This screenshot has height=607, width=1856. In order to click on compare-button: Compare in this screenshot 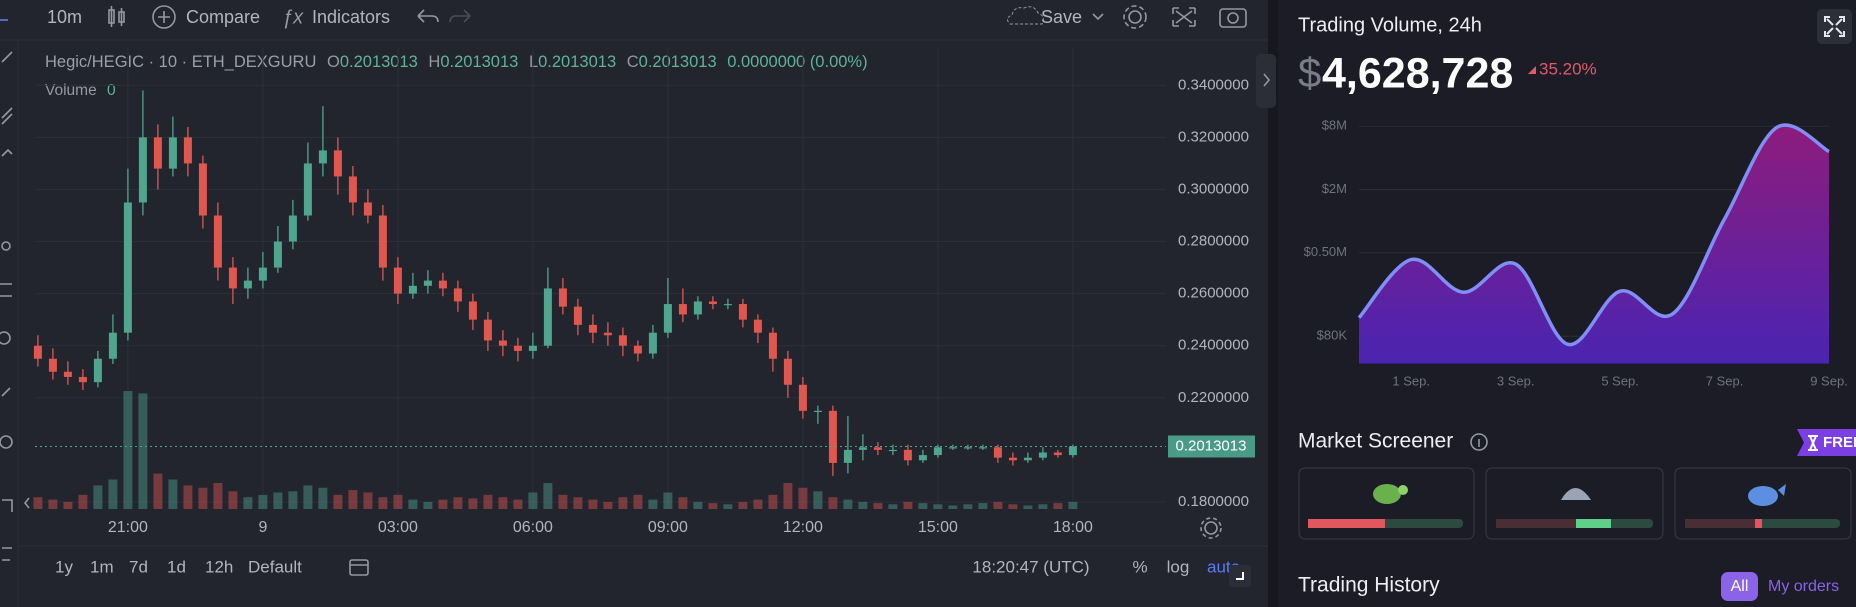, I will do `click(223, 17)`.